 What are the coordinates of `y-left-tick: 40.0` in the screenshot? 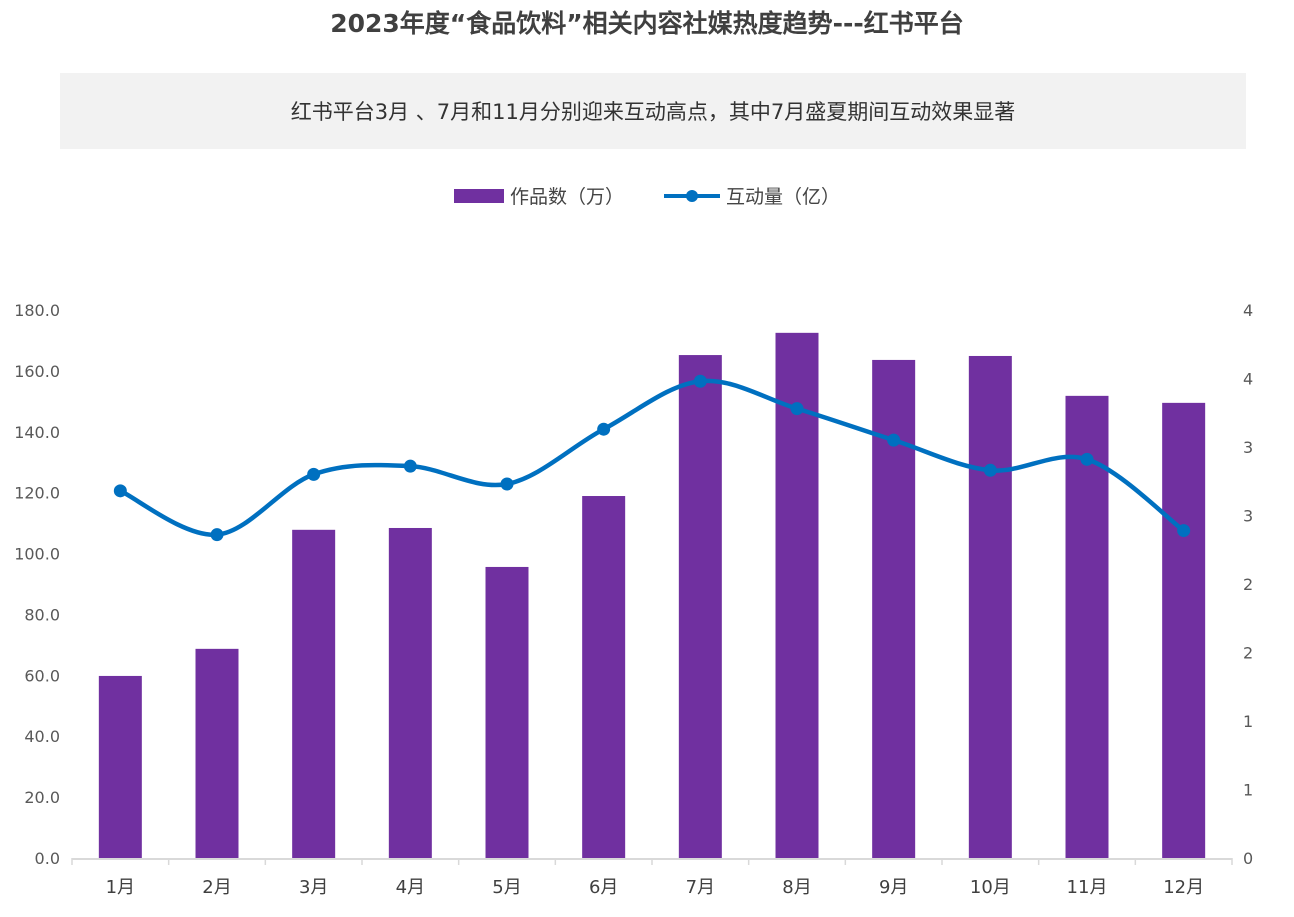 It's located at (42, 736).